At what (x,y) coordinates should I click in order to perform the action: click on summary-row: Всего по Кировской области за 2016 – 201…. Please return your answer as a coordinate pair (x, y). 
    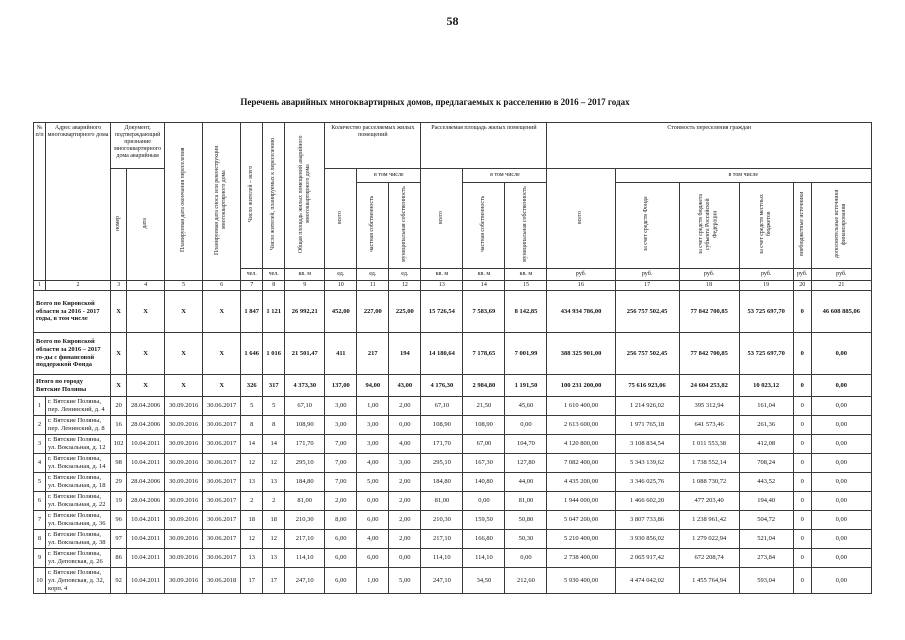
    Looking at the image, I should click on (452, 353).